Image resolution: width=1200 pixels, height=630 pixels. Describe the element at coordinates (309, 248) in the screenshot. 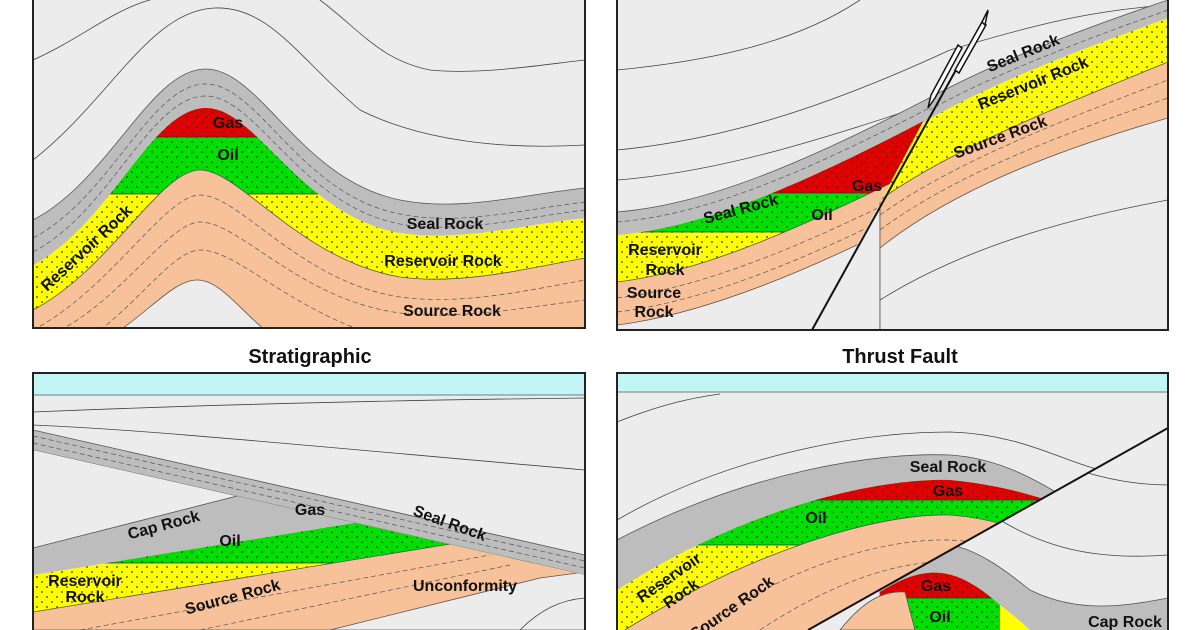

I see `source-rock-layer` at that location.